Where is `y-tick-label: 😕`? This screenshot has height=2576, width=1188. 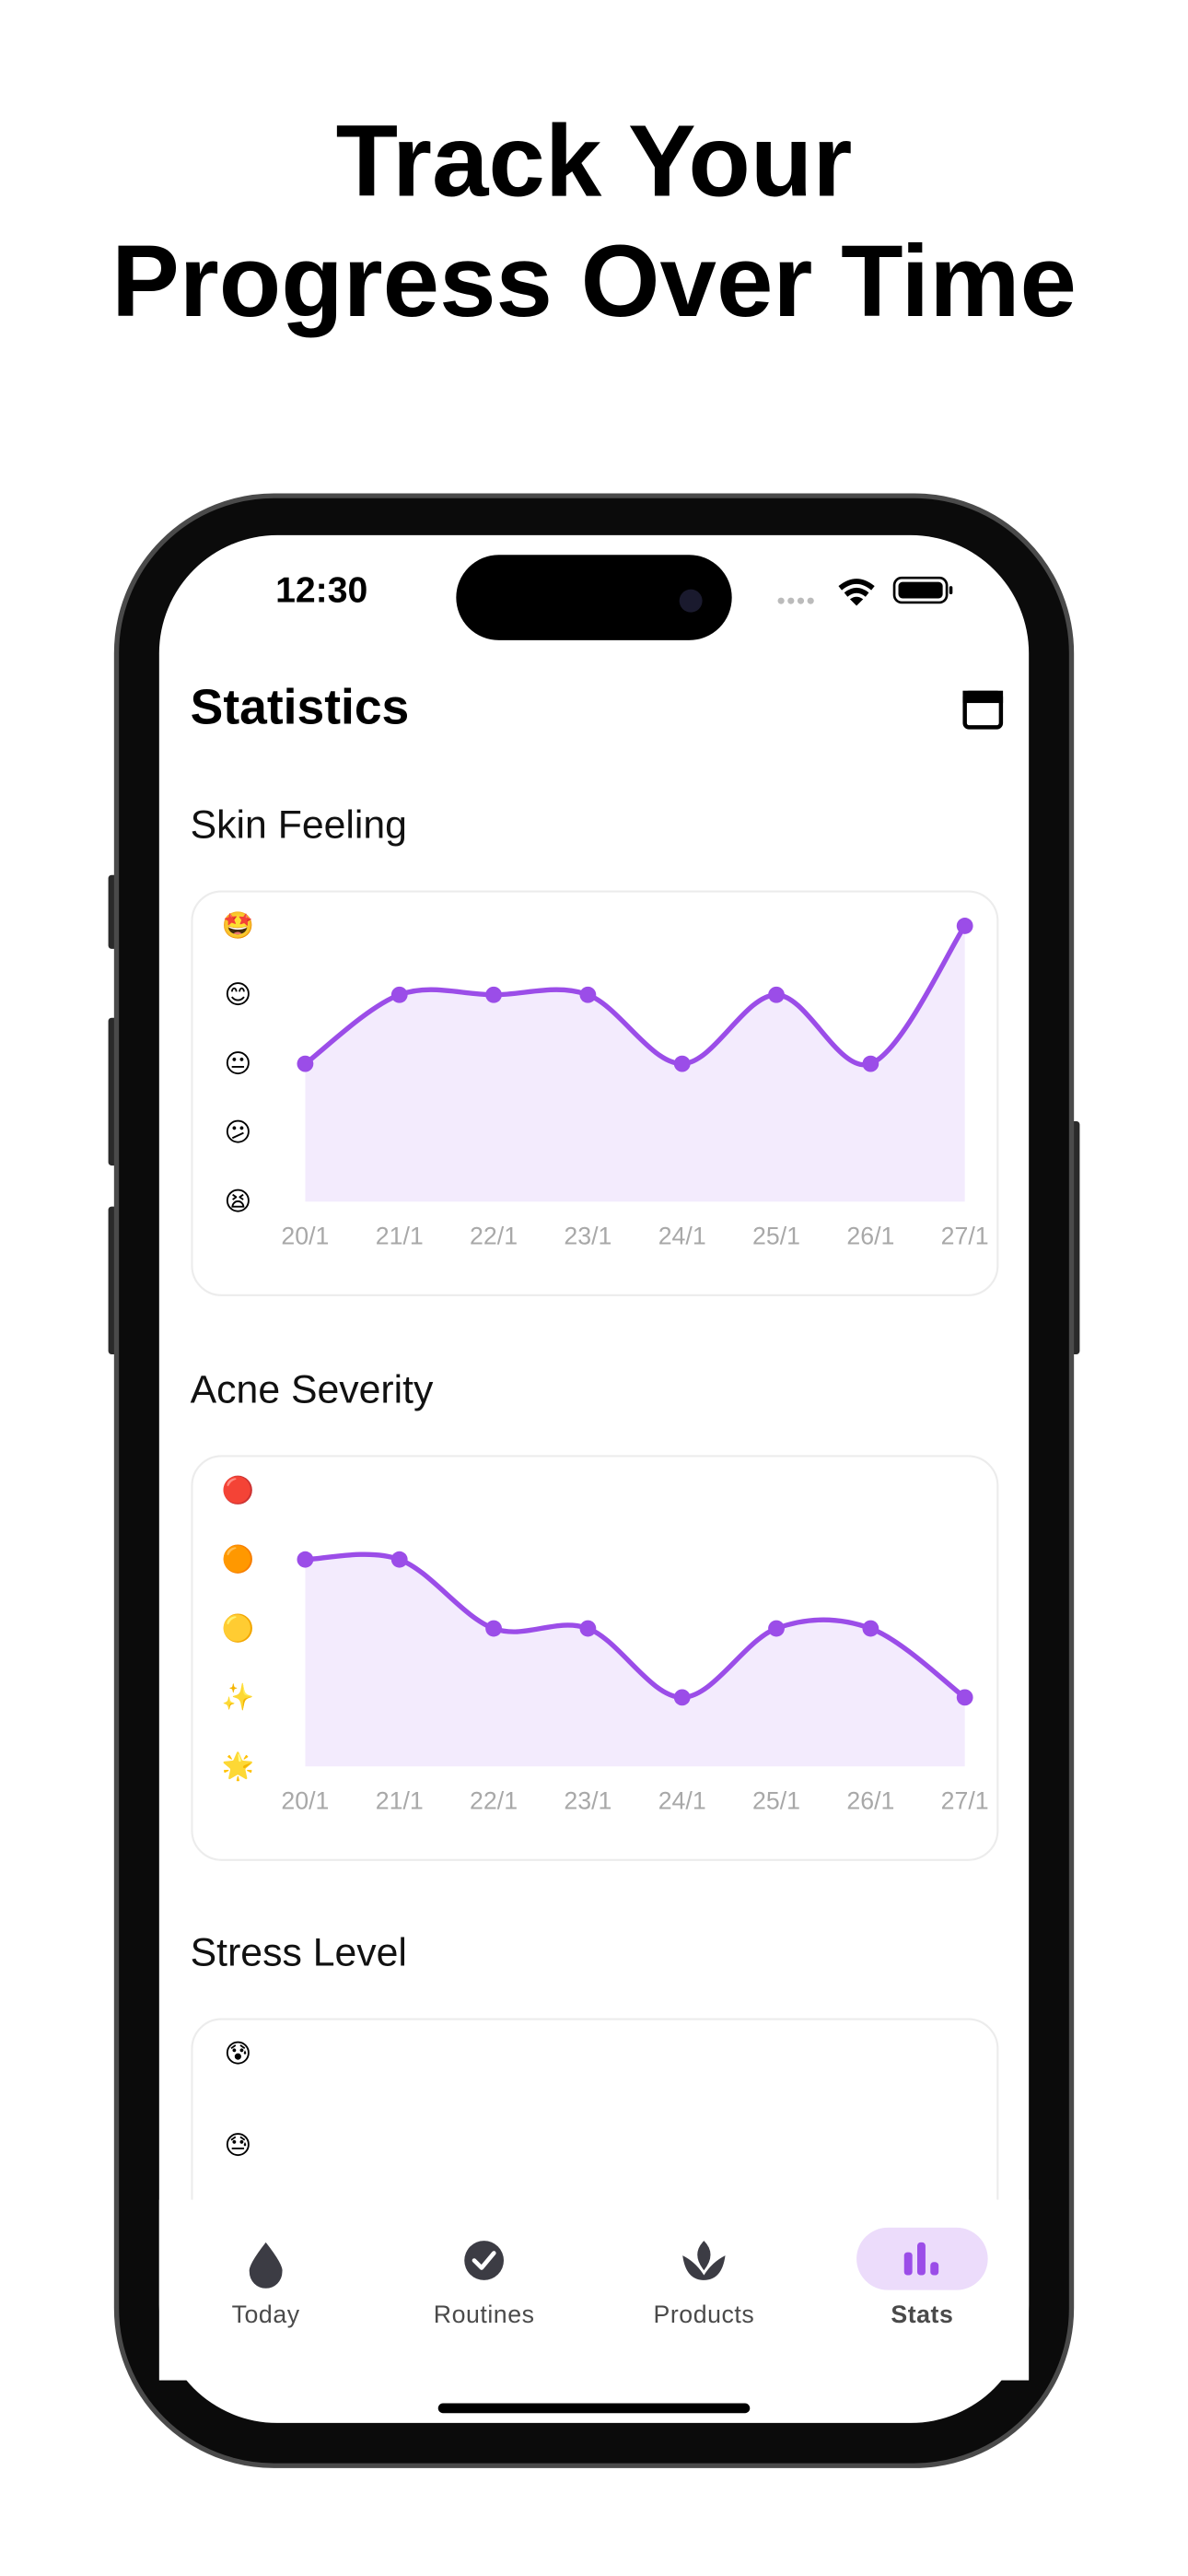 y-tick-label: 😕 is located at coordinates (237, 1133).